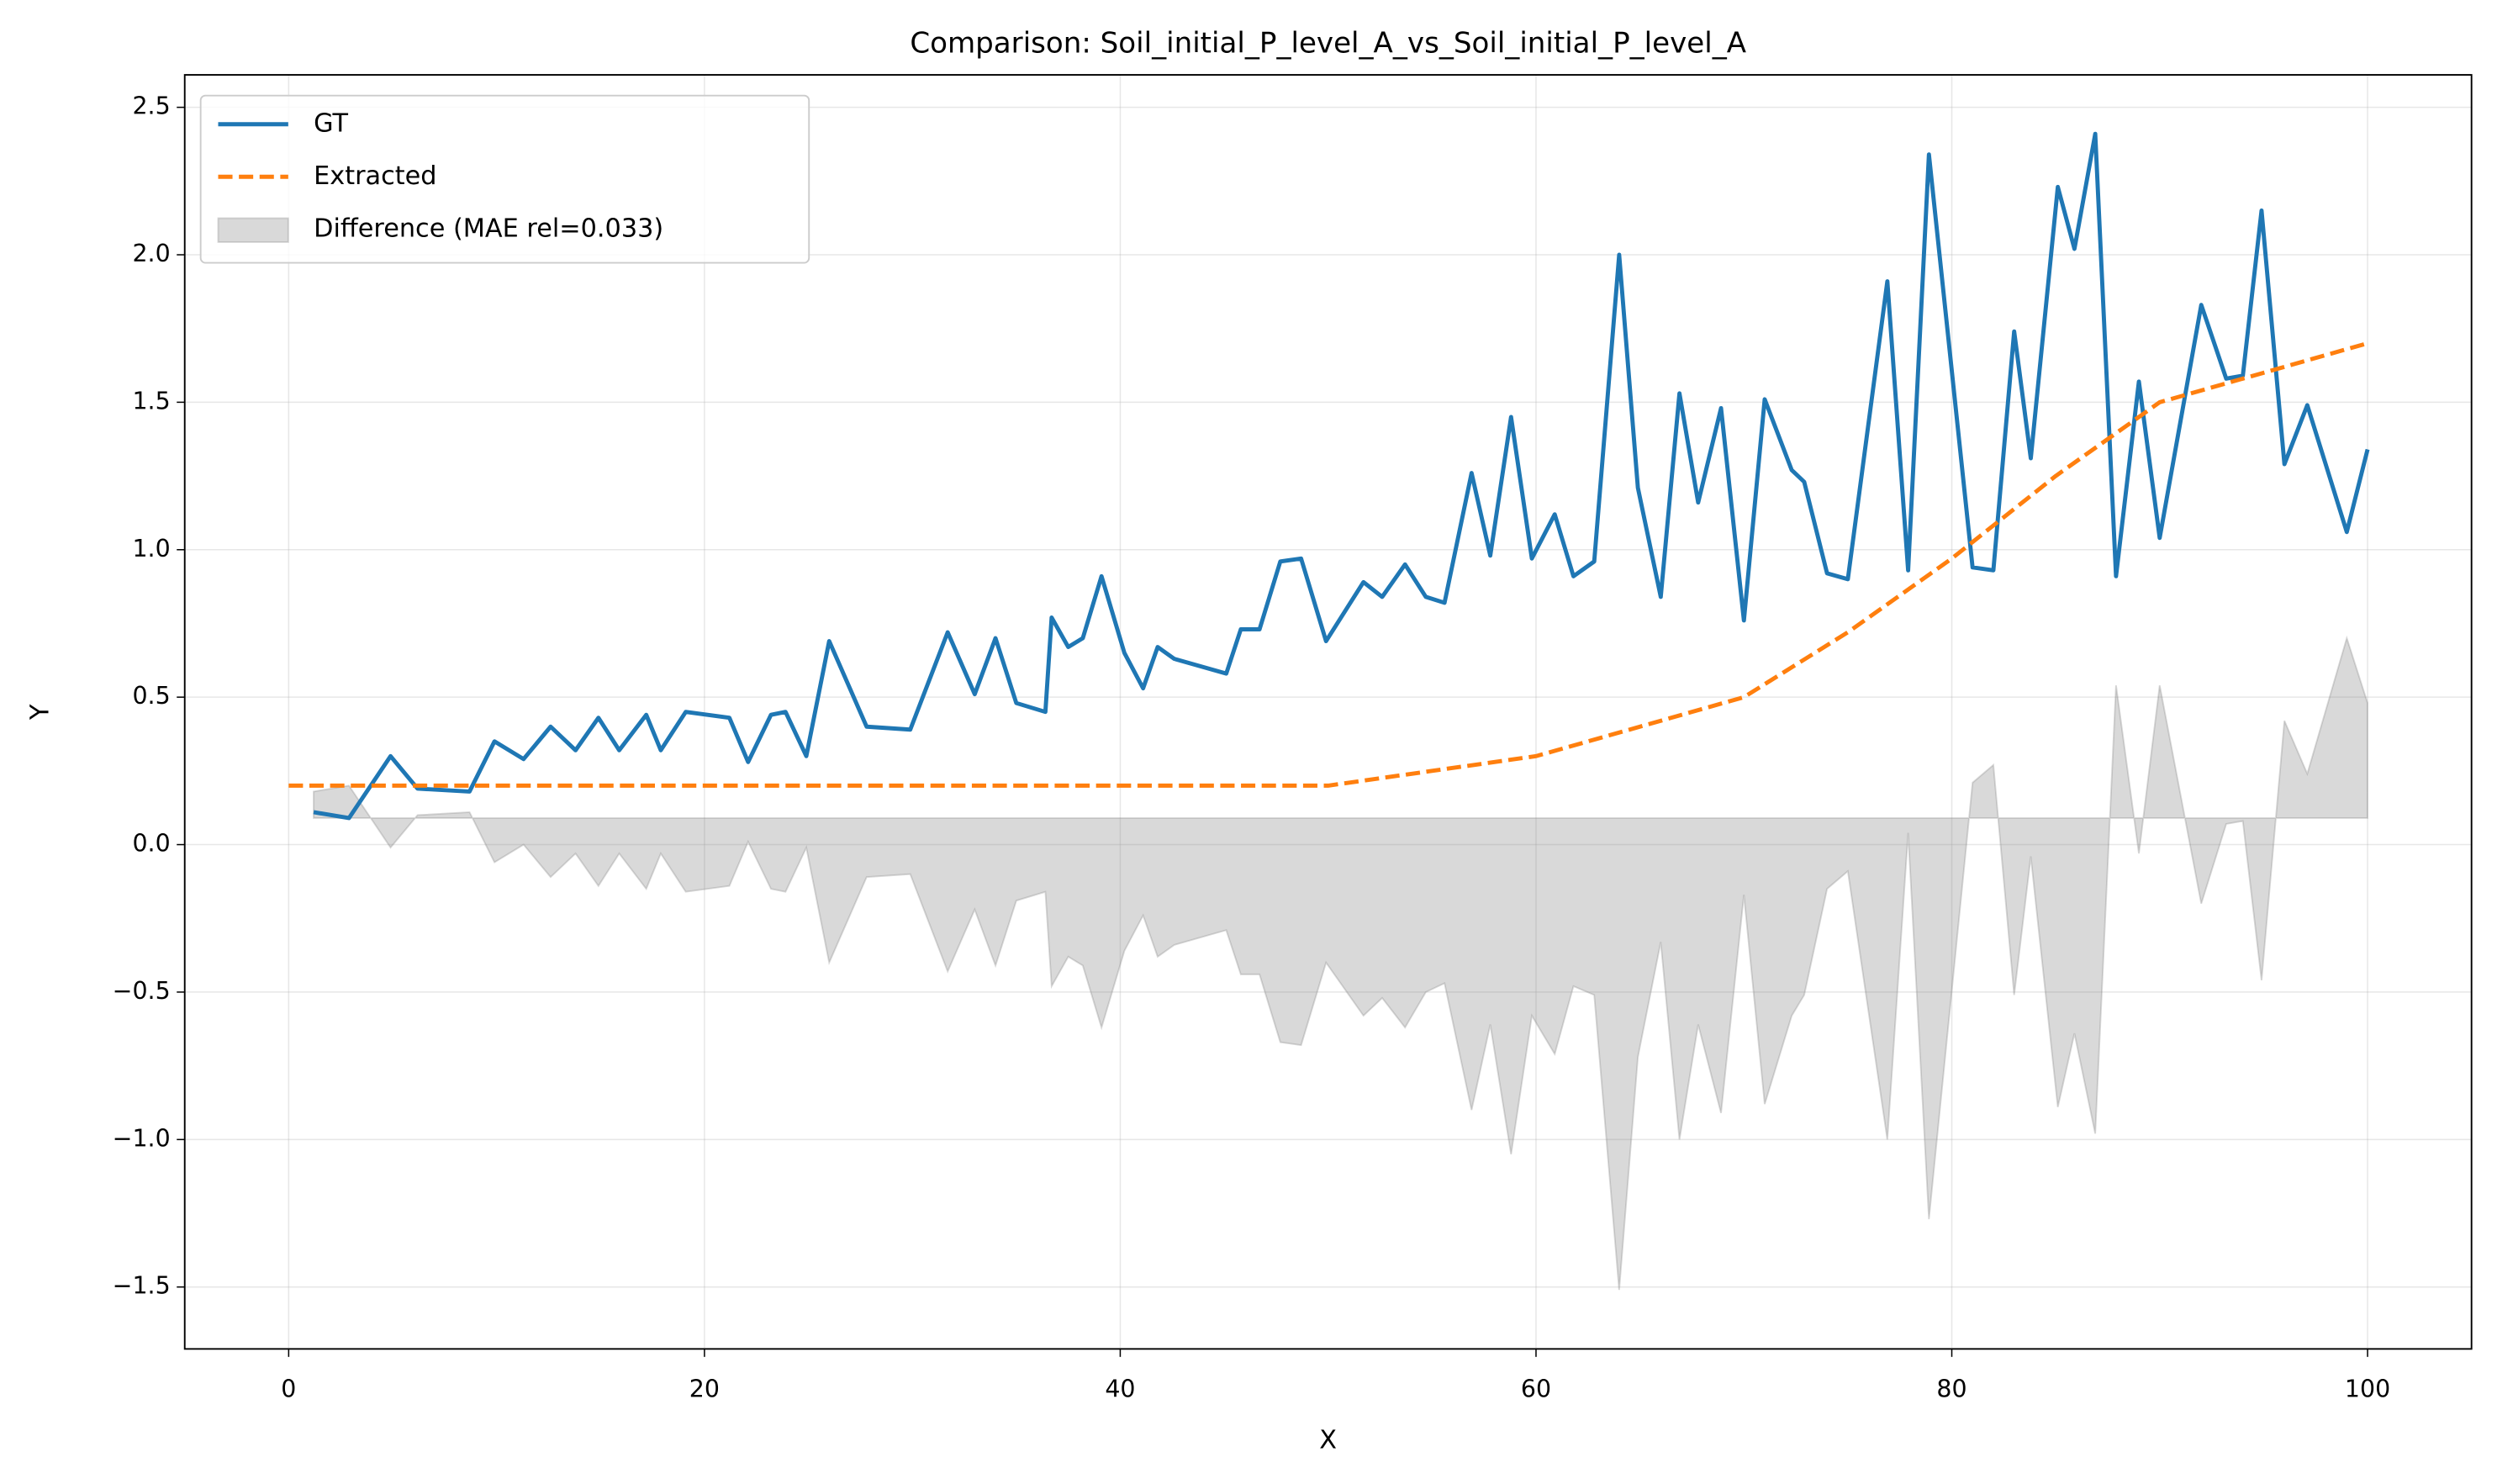 Image resolution: width=2497 pixels, height=1484 pixels. I want to click on x-axis-label: X, so click(1328, 1440).